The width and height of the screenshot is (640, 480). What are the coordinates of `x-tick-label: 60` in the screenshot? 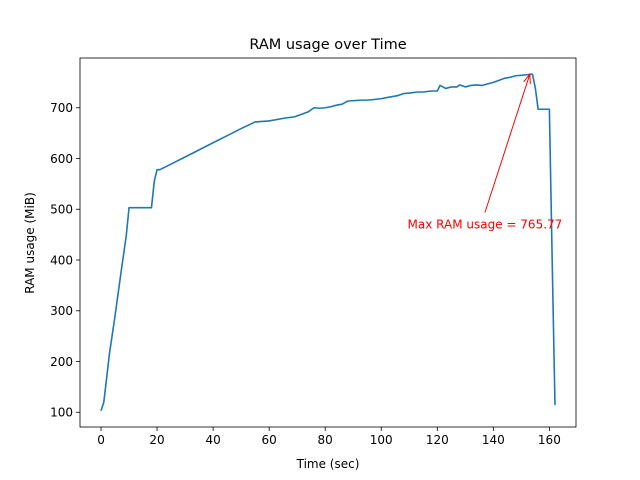 It's located at (269, 440).